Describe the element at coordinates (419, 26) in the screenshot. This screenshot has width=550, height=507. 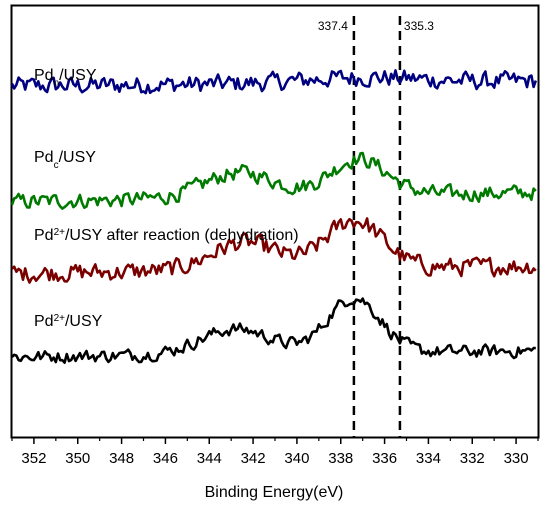
I see `reference-line-label: 335.3` at that location.